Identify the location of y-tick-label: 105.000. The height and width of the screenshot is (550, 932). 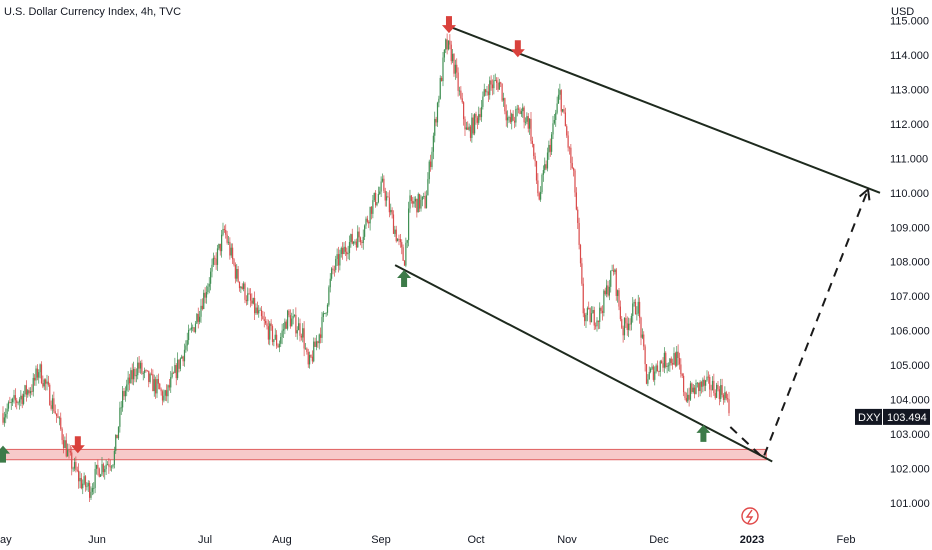
(910, 366).